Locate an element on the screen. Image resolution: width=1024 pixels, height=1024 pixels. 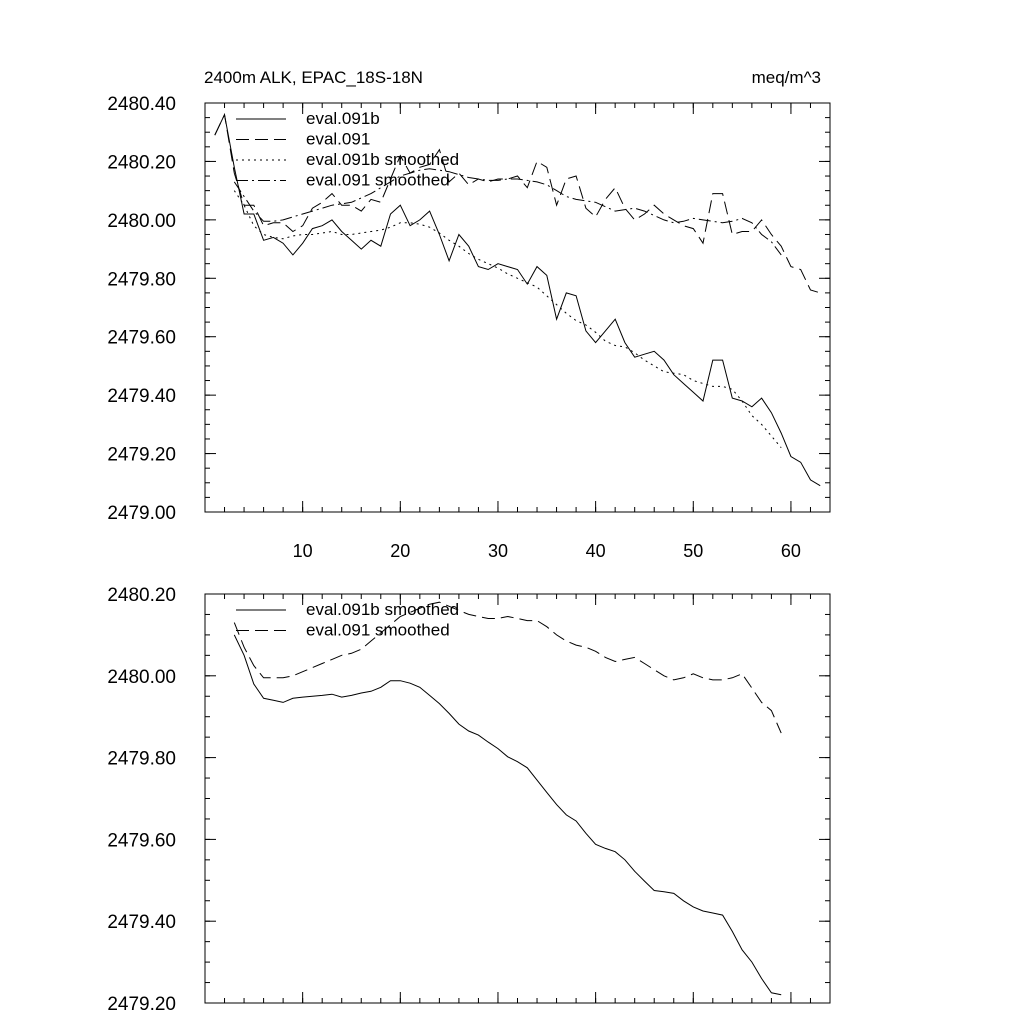
x-tick-label: 60 is located at coordinates (791, 551).